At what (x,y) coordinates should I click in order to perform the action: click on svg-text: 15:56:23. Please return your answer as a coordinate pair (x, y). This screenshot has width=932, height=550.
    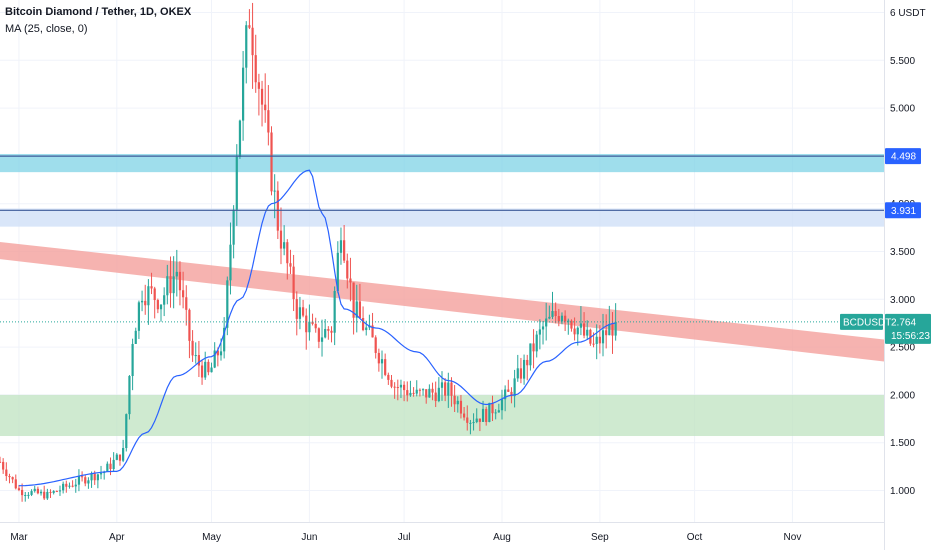
    Looking at the image, I should click on (910, 336).